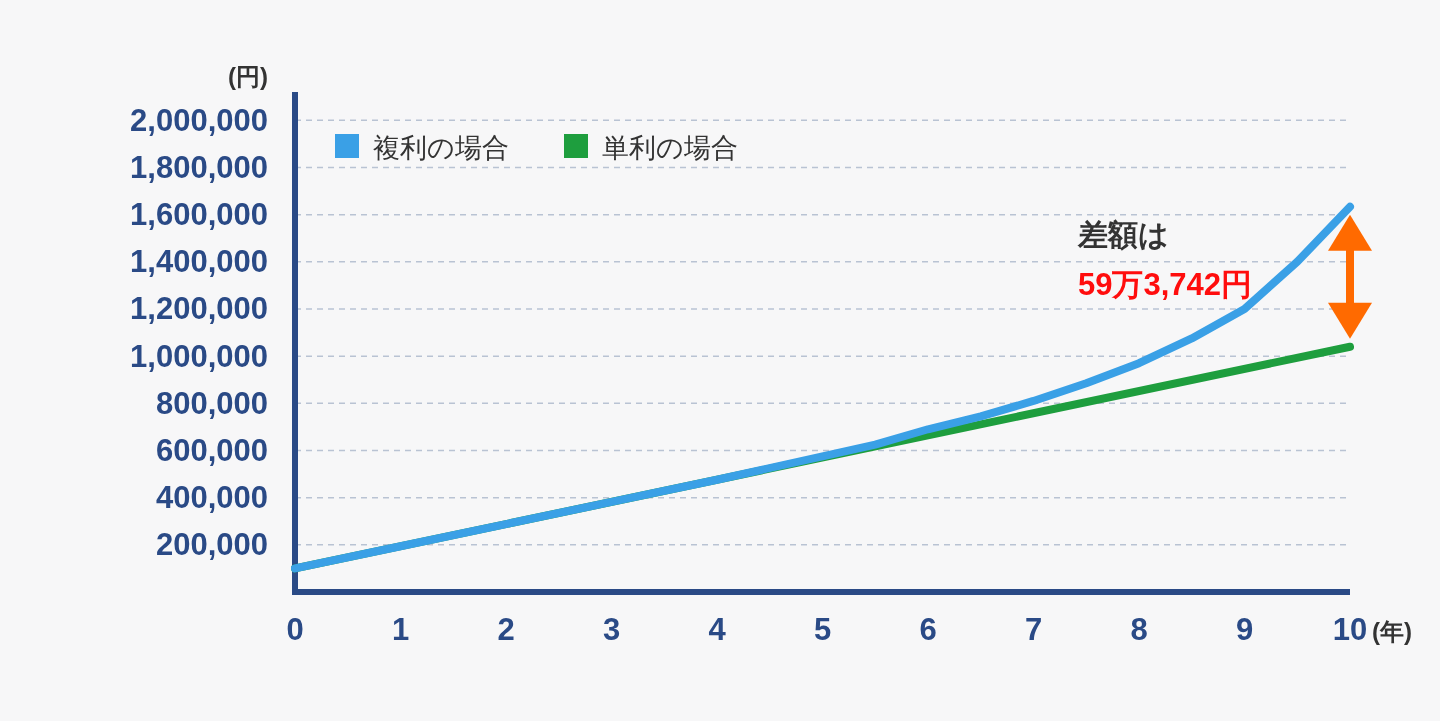 The width and height of the screenshot is (1440, 721). Describe the element at coordinates (211, 545) in the screenshot. I see `y-tick-label: 200,000` at that location.